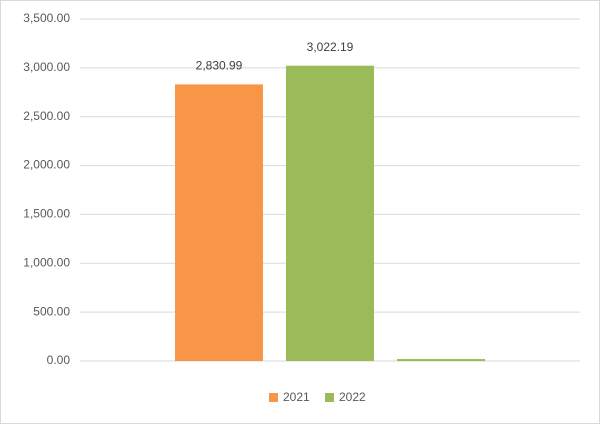 This screenshot has width=600, height=424. I want to click on y-tick-label: 3,000.00, so click(46, 67).